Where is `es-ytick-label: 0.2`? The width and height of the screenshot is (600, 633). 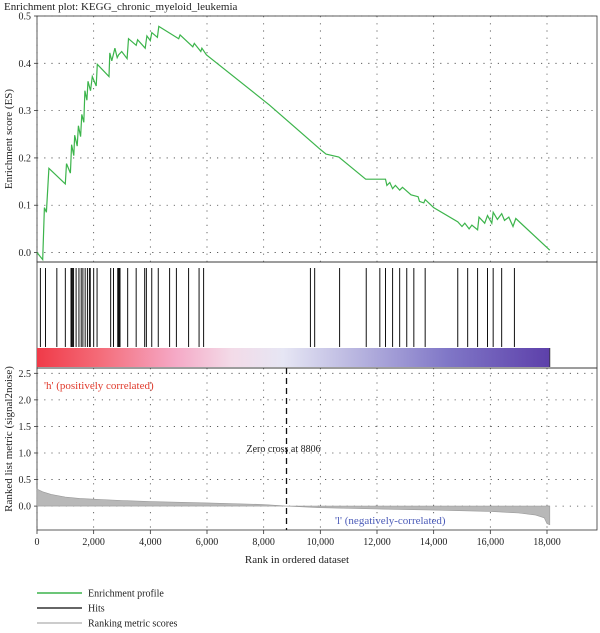 es-ytick-label: 0.2 is located at coordinates (25, 158).